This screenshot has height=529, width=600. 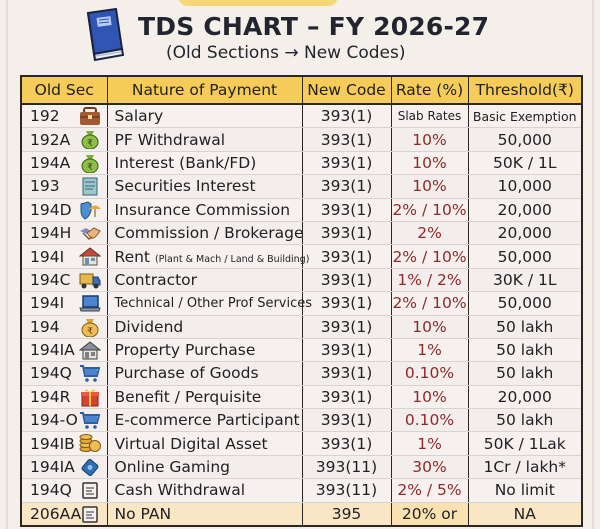 I want to click on nature-cell: Dividend, so click(x=205, y=327).